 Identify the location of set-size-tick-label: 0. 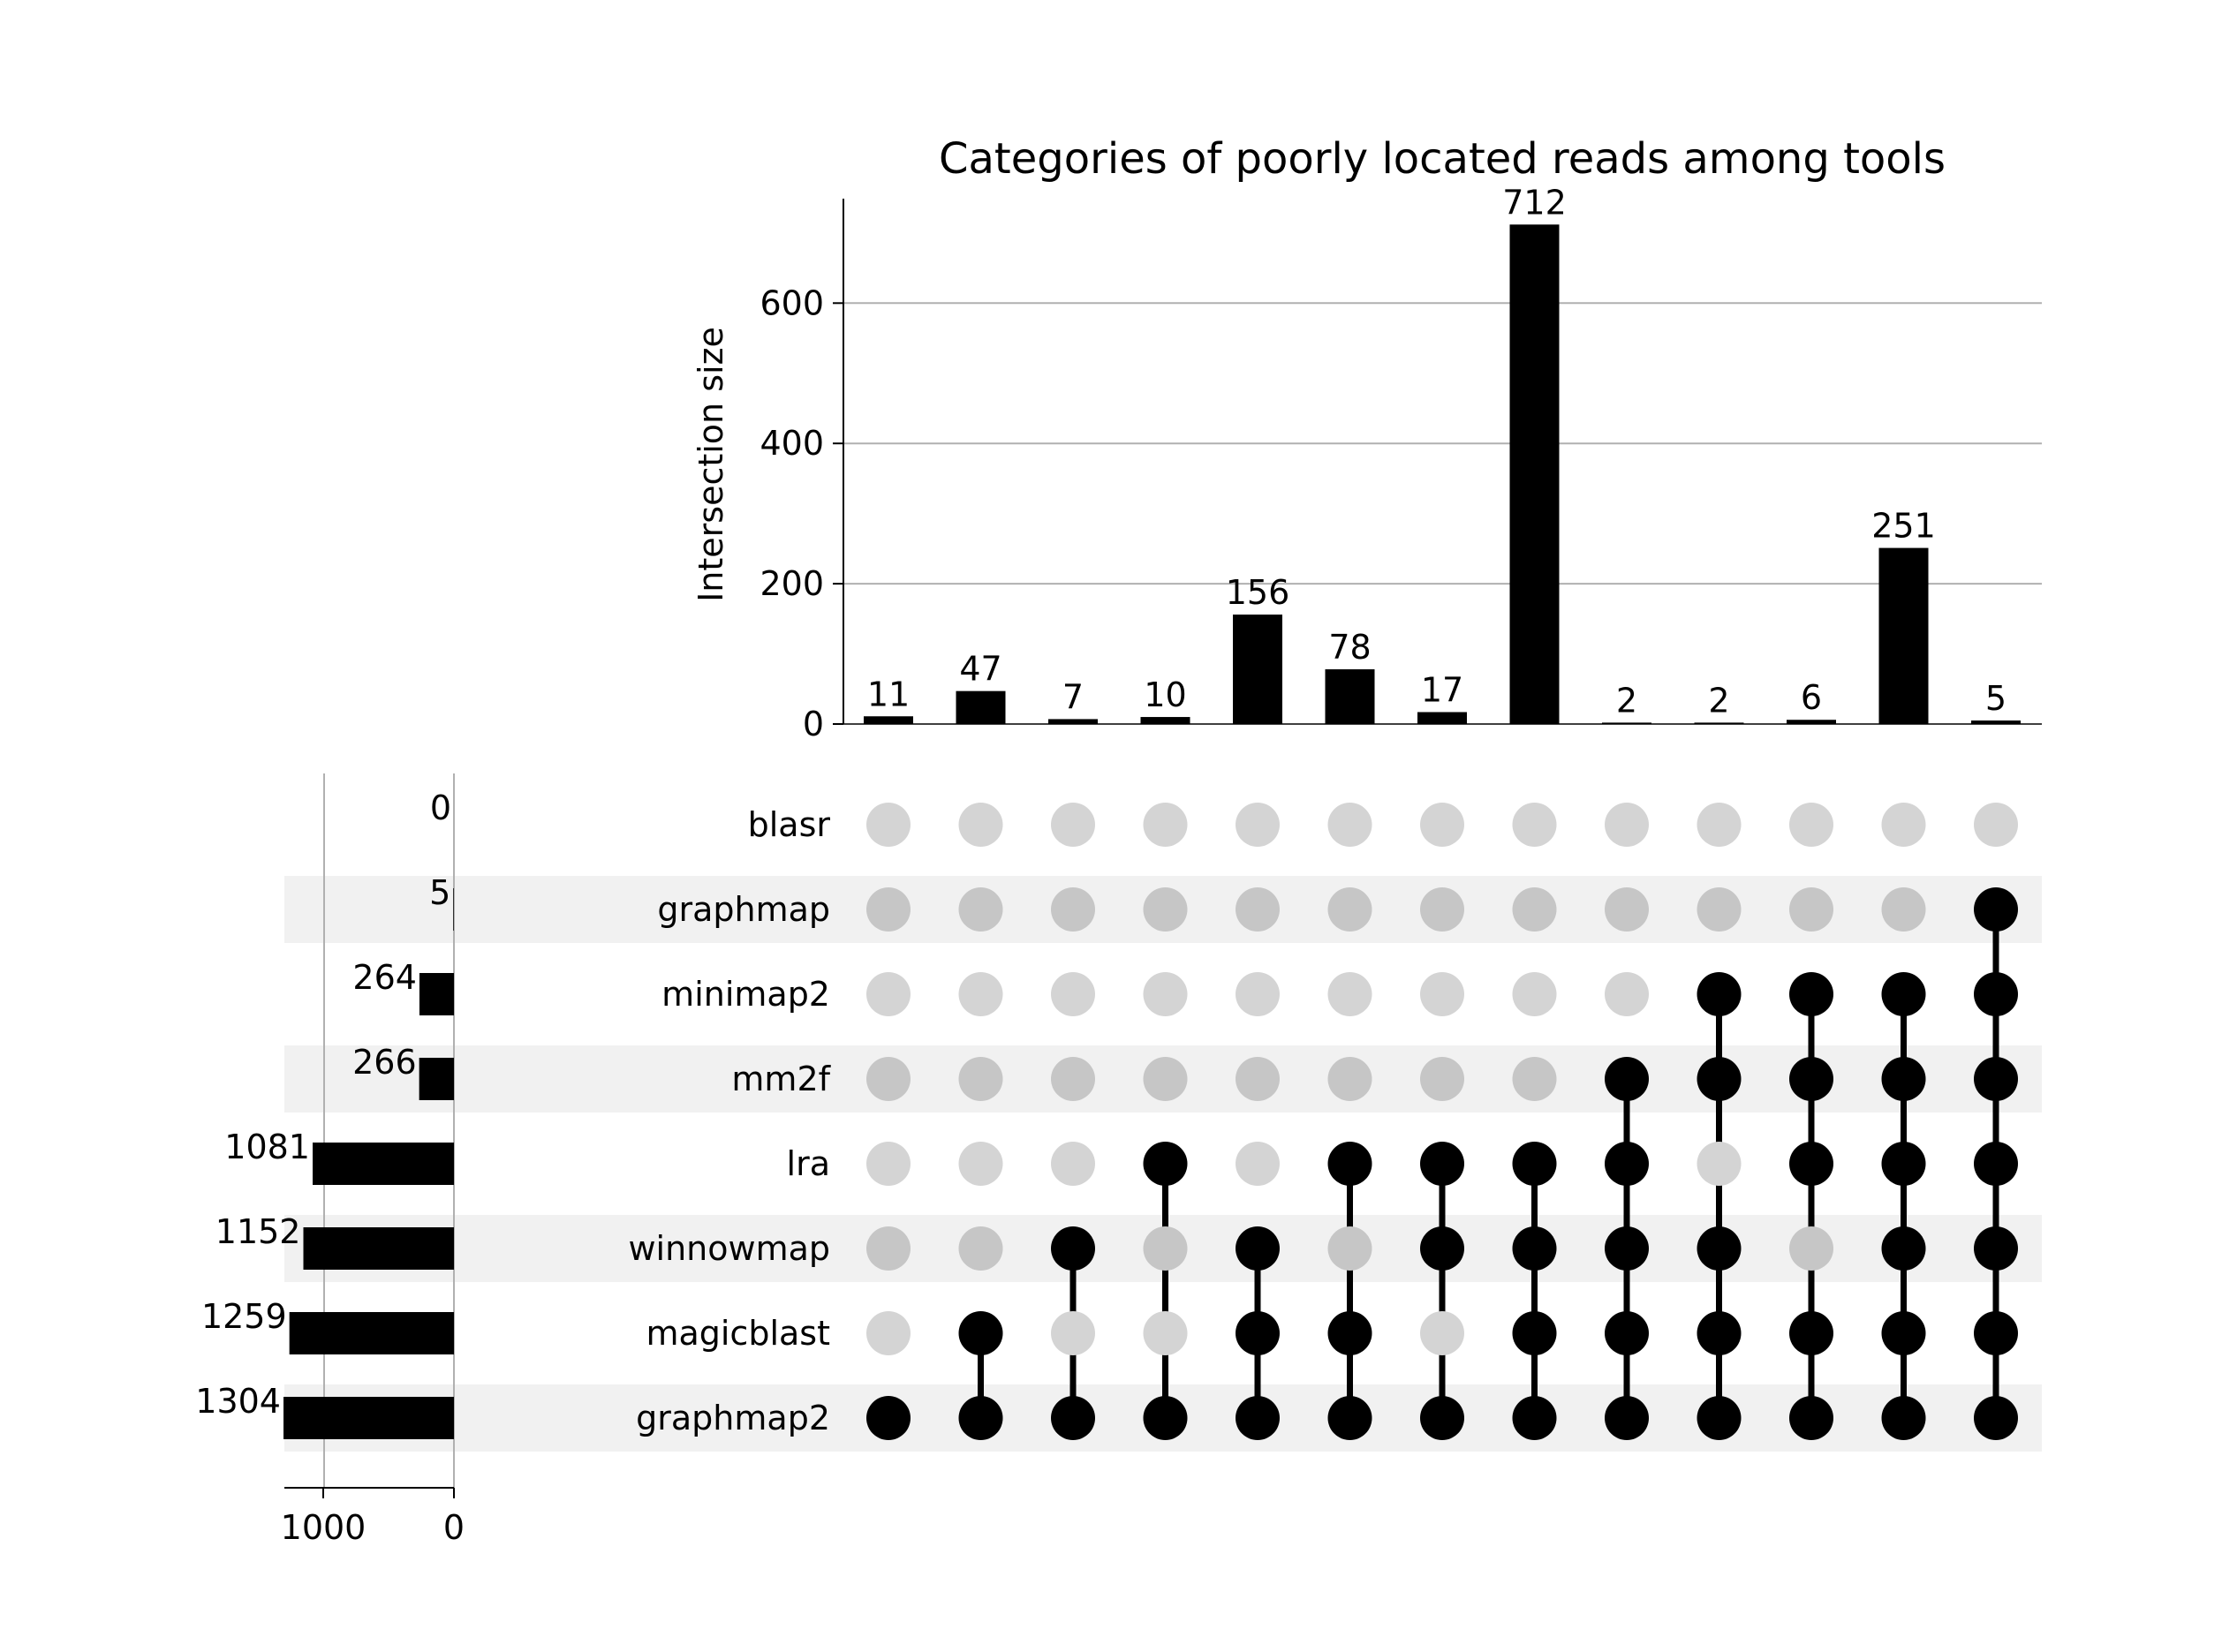
(454, 1527).